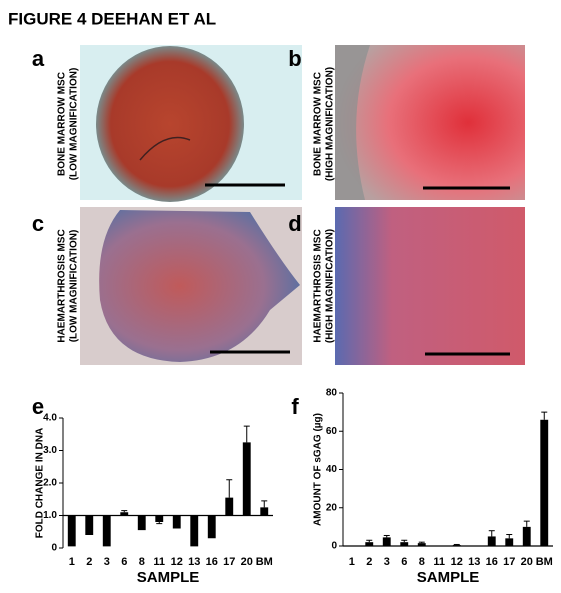 This screenshot has height=593, width=561. I want to click on y-tick-label: 40, so click(332, 469).